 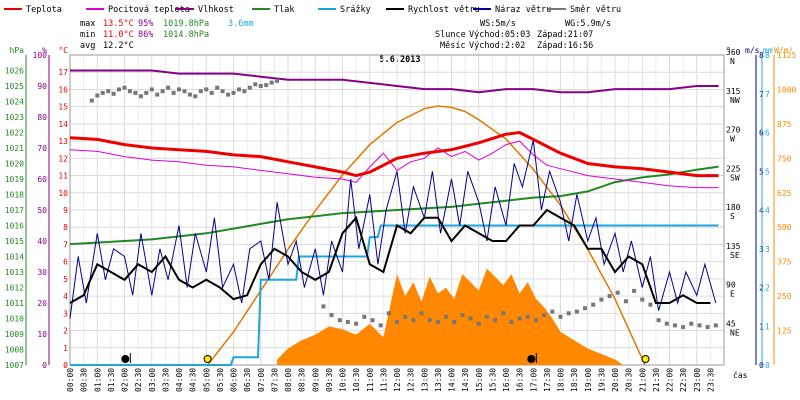 I want to click on hpa-tick-label: 1025, so click(x=14, y=86).